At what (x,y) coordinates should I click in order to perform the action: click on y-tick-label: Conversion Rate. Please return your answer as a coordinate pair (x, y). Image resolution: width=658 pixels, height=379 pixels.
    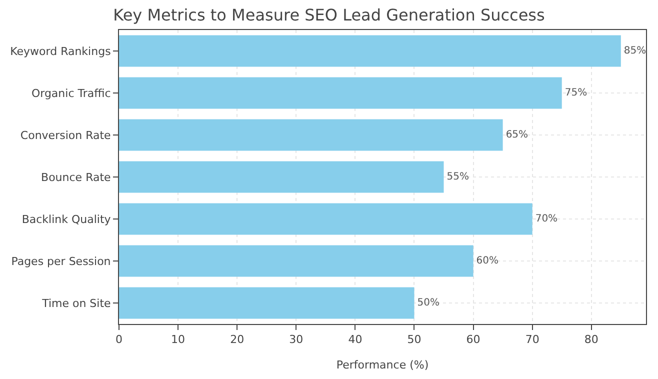
    Looking at the image, I should click on (66, 135).